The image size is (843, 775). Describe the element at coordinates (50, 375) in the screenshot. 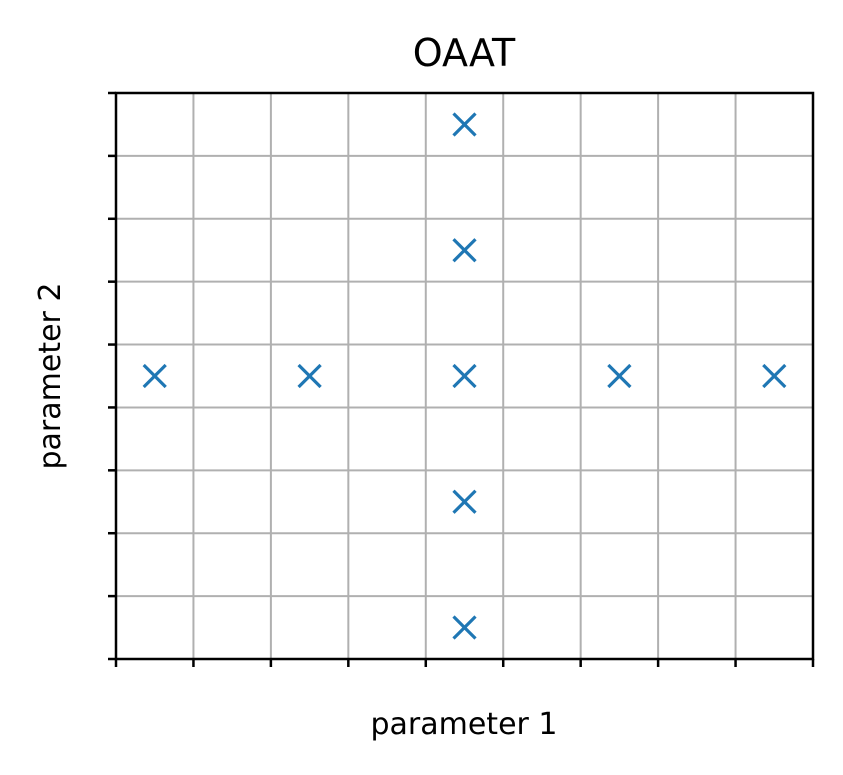

I see `y-axis-label: parameter 2` at that location.